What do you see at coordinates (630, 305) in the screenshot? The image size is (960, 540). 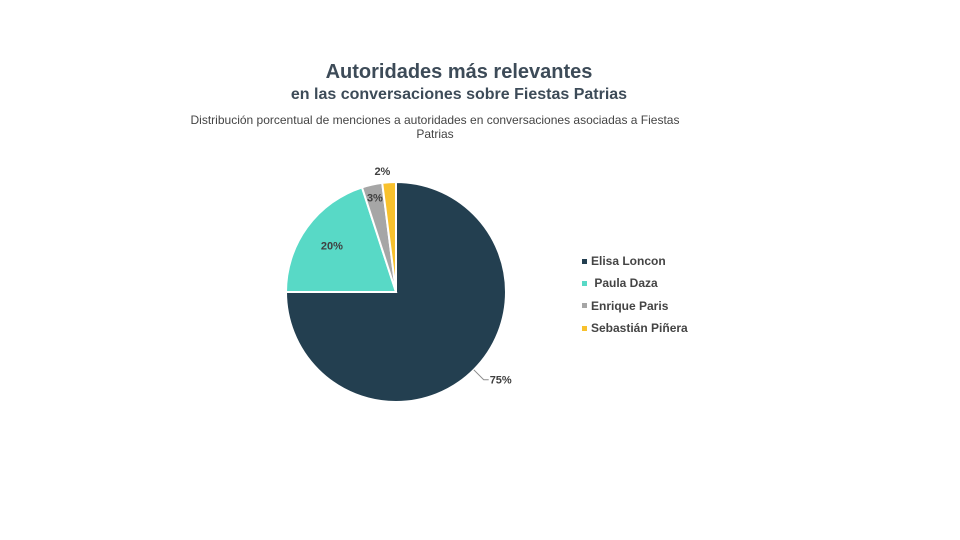 I see `legend-label: Enrique Paris` at bounding box center [630, 305].